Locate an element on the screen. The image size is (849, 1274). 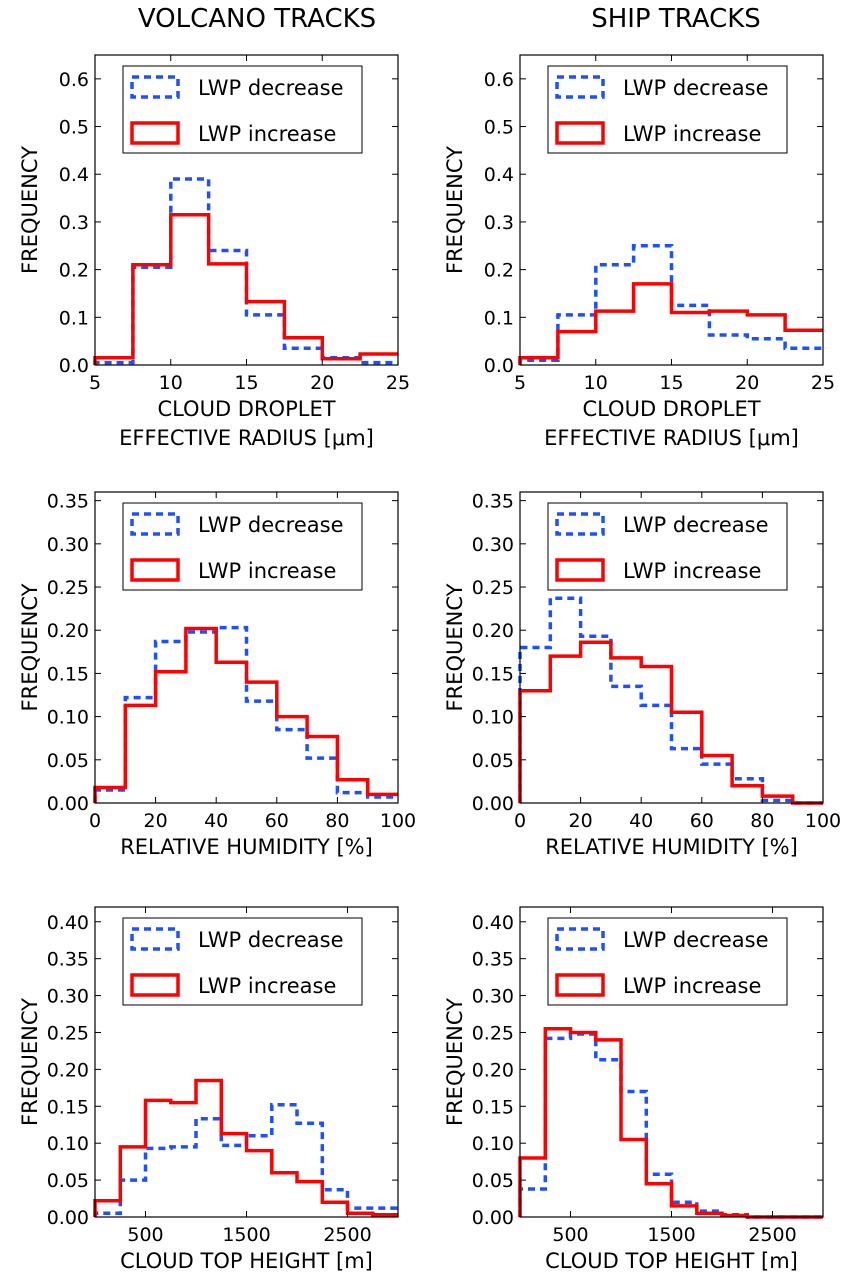
y-tick-label: 0.15 is located at coordinates (68, 1107).